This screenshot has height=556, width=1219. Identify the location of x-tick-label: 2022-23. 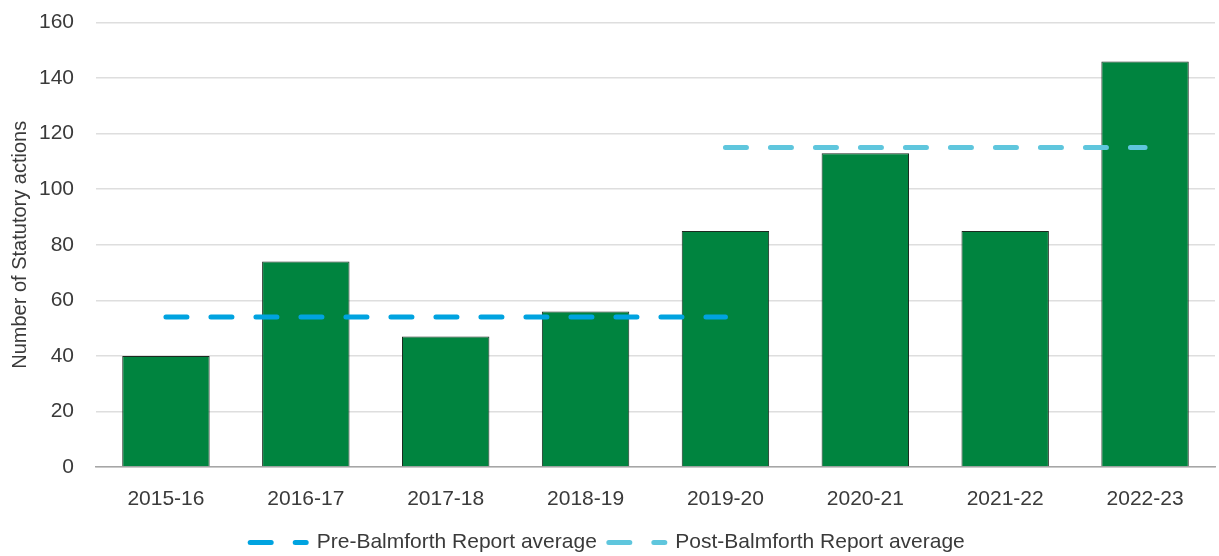
(1145, 498).